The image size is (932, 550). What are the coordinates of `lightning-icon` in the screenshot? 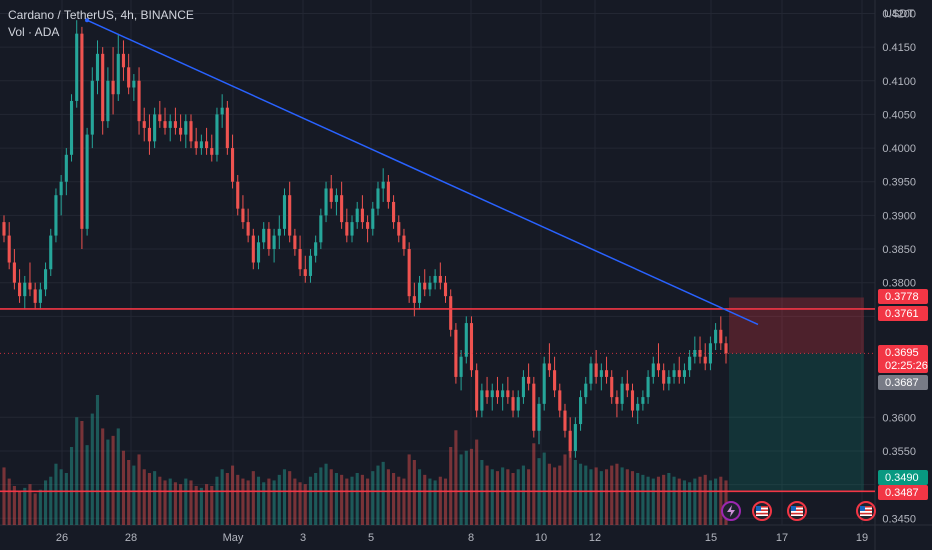 It's located at (731, 511).